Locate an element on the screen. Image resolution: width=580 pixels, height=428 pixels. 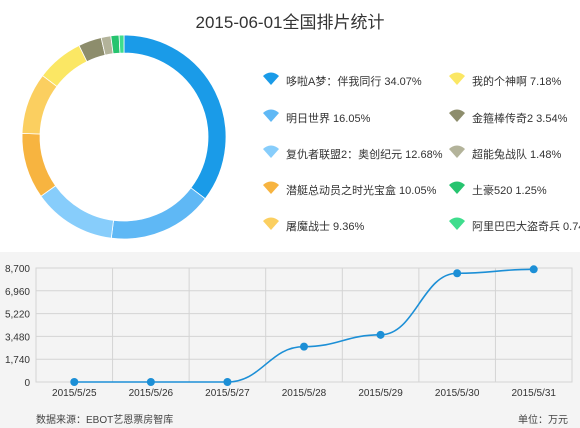
y-tick-label: 6,960 is located at coordinates (17, 292).